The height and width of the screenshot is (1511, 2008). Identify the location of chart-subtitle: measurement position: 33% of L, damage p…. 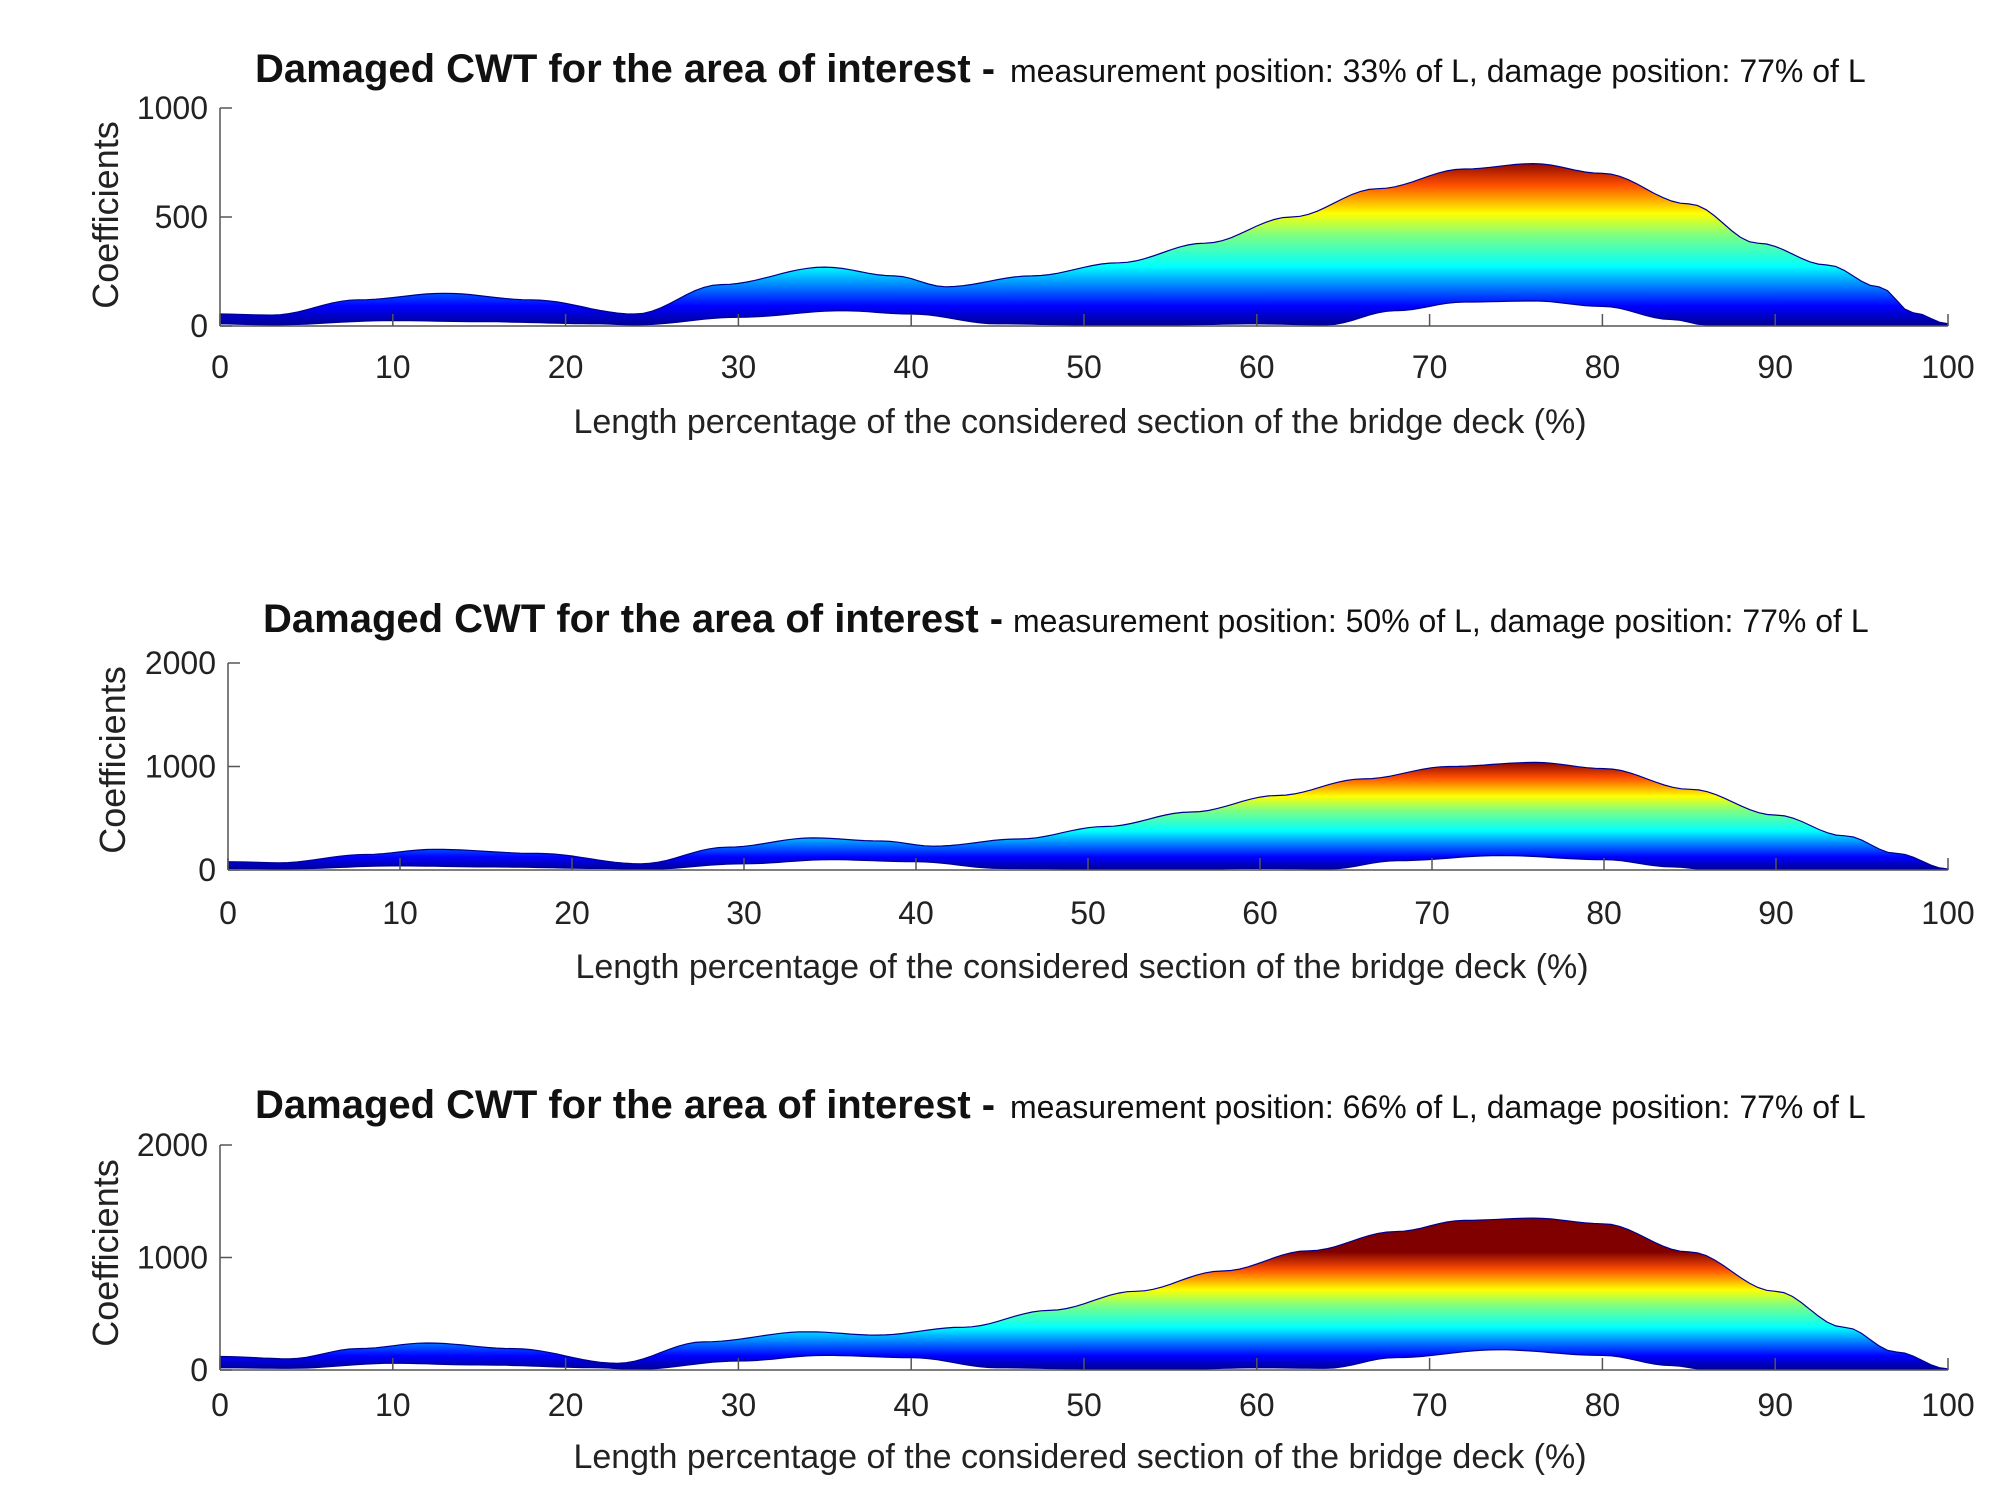
(1438, 71).